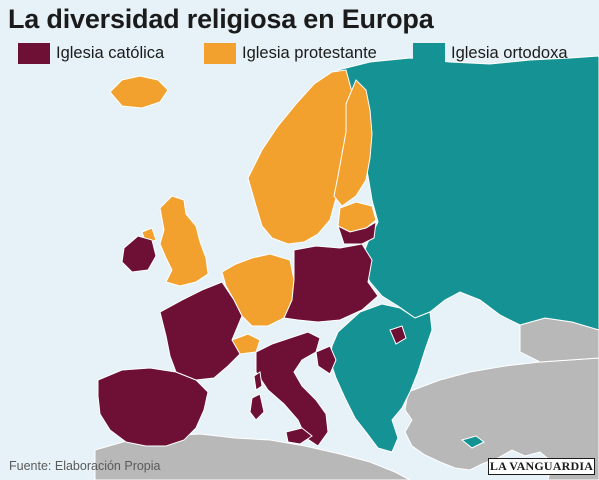 The width and height of the screenshot is (599, 480). I want to click on legend-swatch-catholic, so click(34, 53).